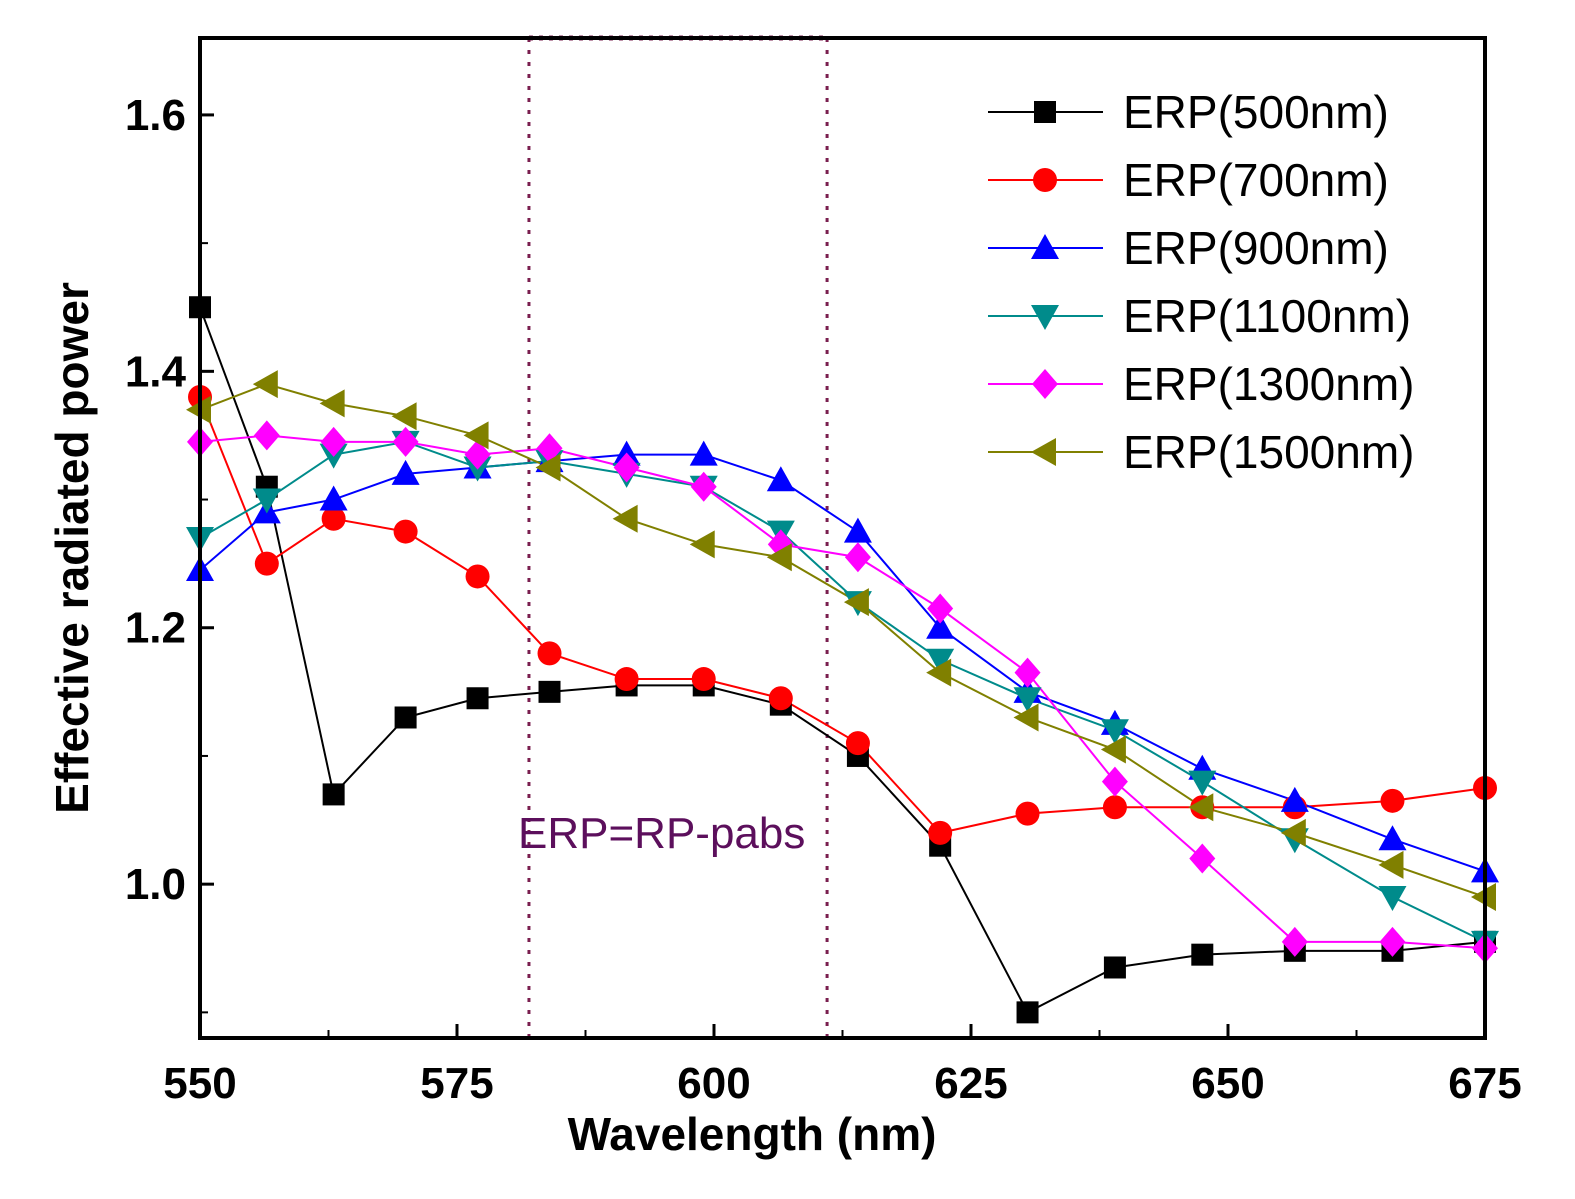  What do you see at coordinates (156, 371) in the screenshot?
I see `y-tick-label-1.4: 1.4` at bounding box center [156, 371].